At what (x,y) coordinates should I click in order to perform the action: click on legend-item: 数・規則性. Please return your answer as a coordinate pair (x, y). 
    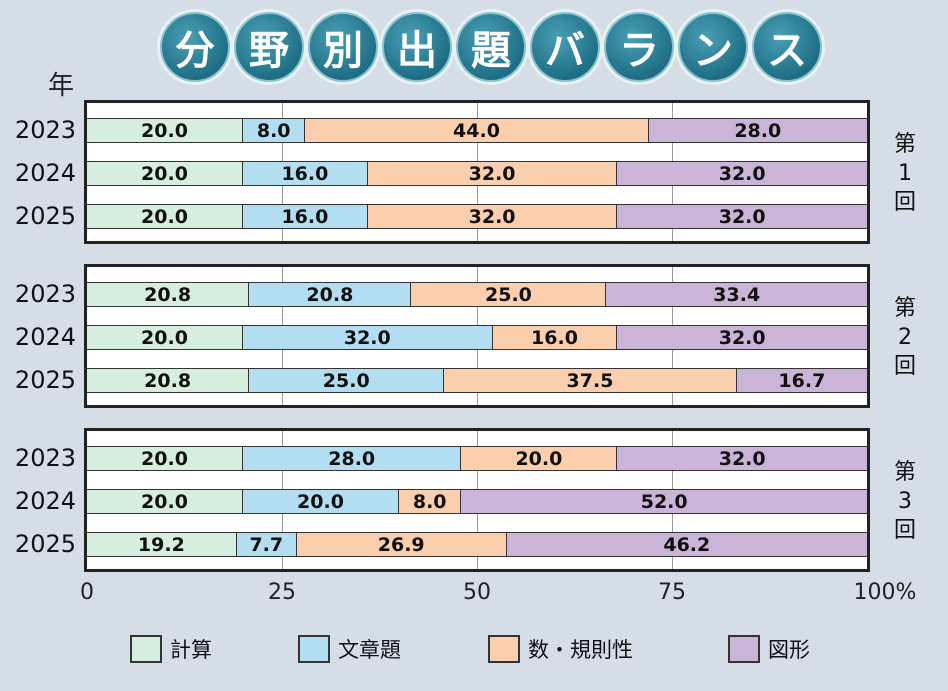
    Looking at the image, I should click on (560, 649).